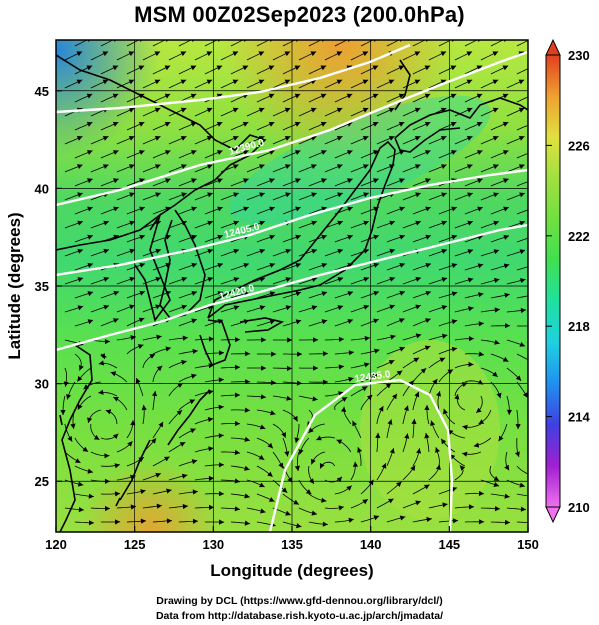 The width and height of the screenshot is (599, 625). I want to click on colorbar-tick-label: 214, so click(579, 417).